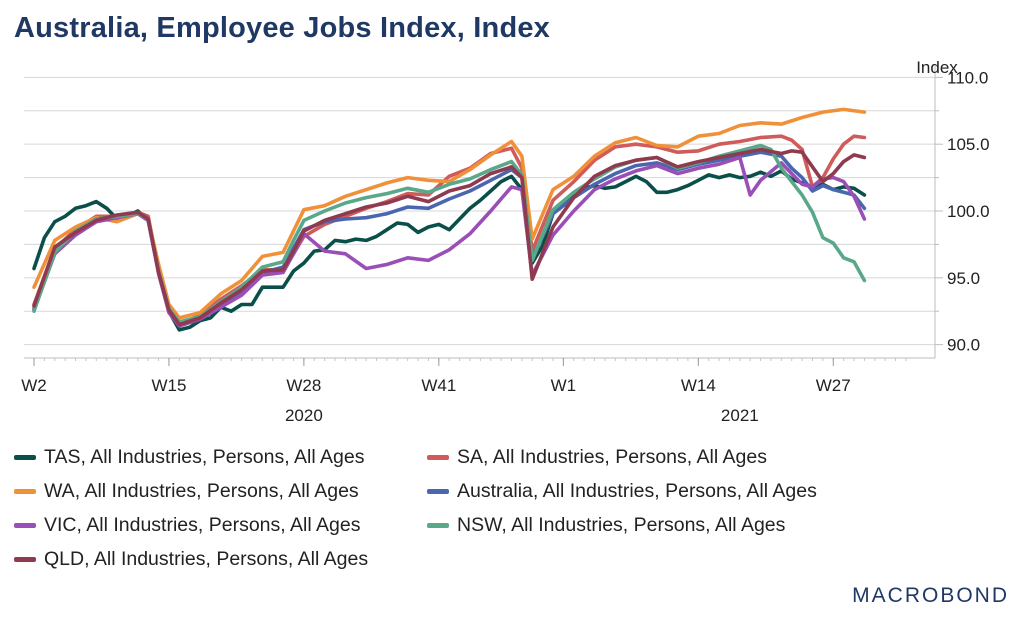  Describe the element at coordinates (204, 457) in the screenshot. I see `legend-label: TAS, All Industries, Persons, All Ages` at that location.